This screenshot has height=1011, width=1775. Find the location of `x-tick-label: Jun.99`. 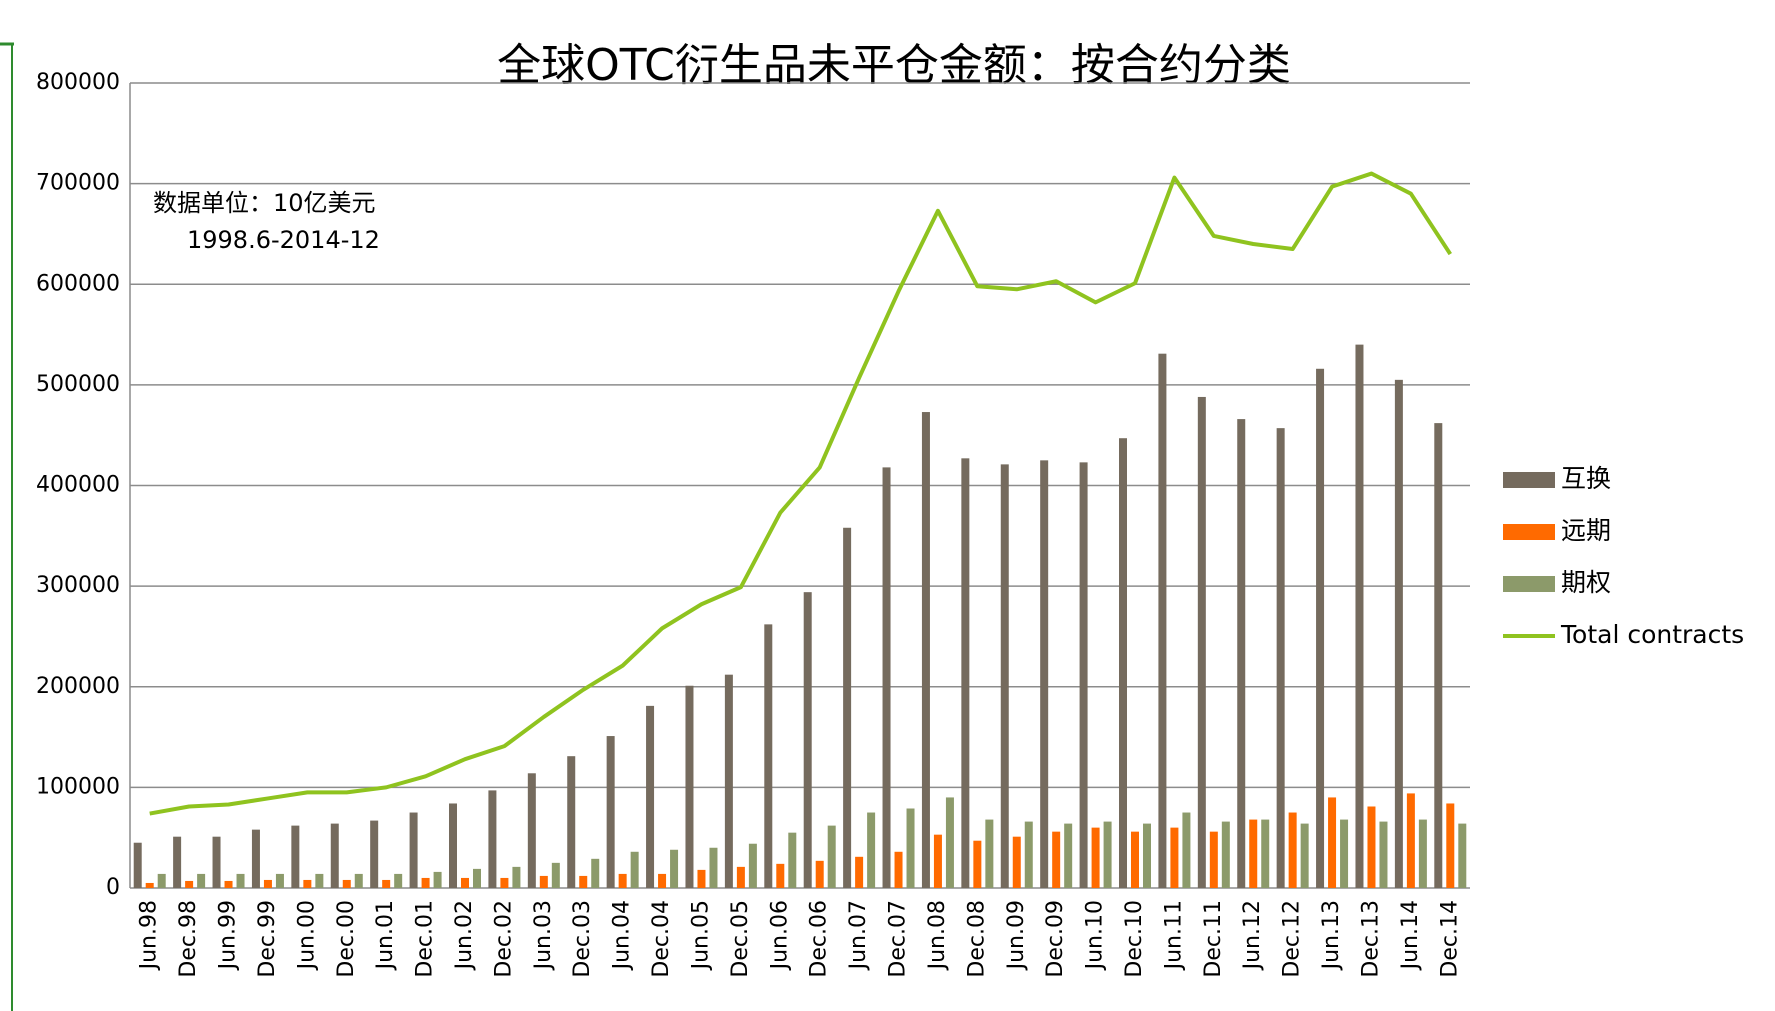

x-tick-label: Jun.99 is located at coordinates (228, 935).